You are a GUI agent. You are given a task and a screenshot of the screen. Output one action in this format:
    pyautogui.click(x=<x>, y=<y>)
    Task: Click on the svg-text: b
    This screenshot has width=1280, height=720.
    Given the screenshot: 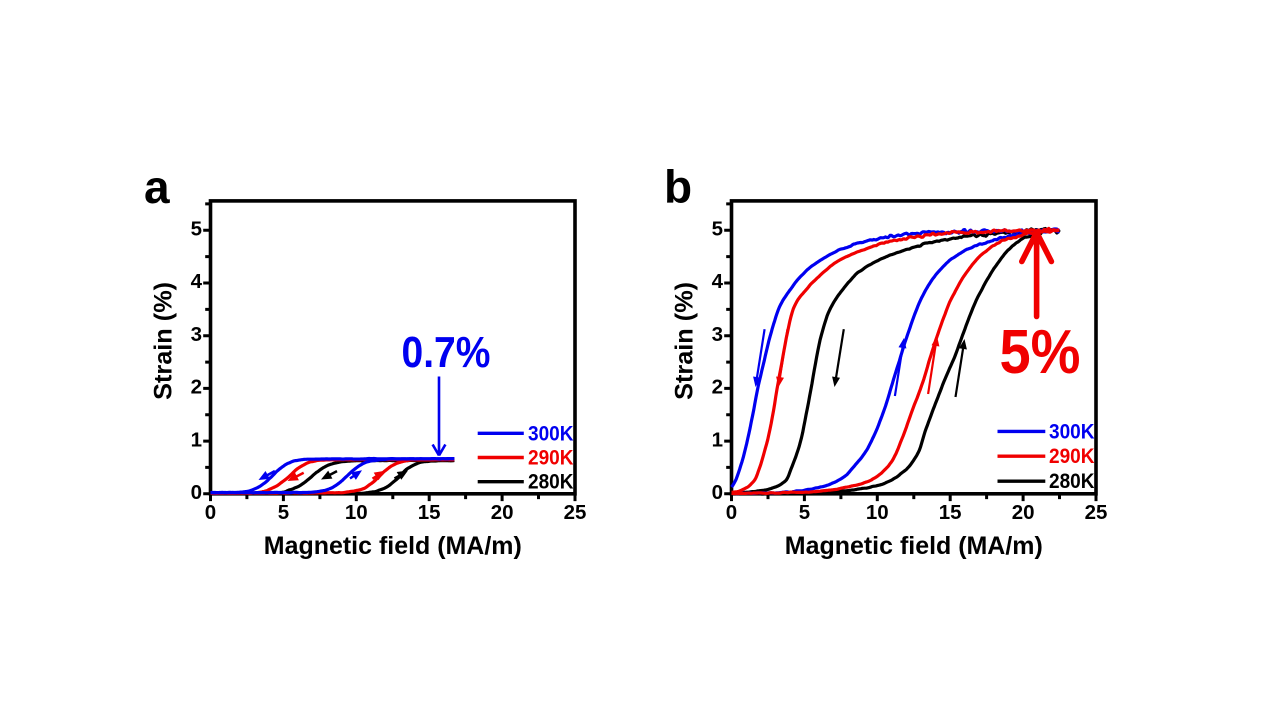 What is the action you would take?
    pyautogui.click(x=678, y=187)
    